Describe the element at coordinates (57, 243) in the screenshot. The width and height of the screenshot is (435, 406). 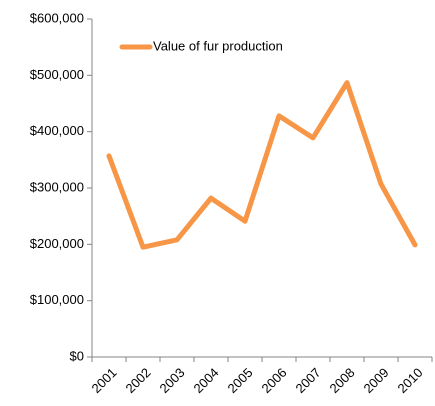
I see `y-tick-label: $200,000` at that location.